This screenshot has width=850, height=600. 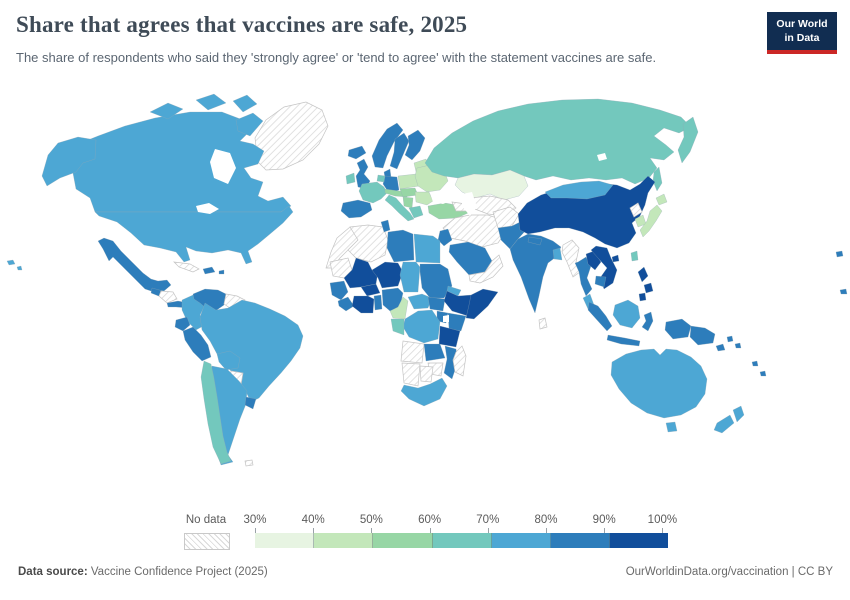 I want to click on region-usa, so click(x=194, y=235).